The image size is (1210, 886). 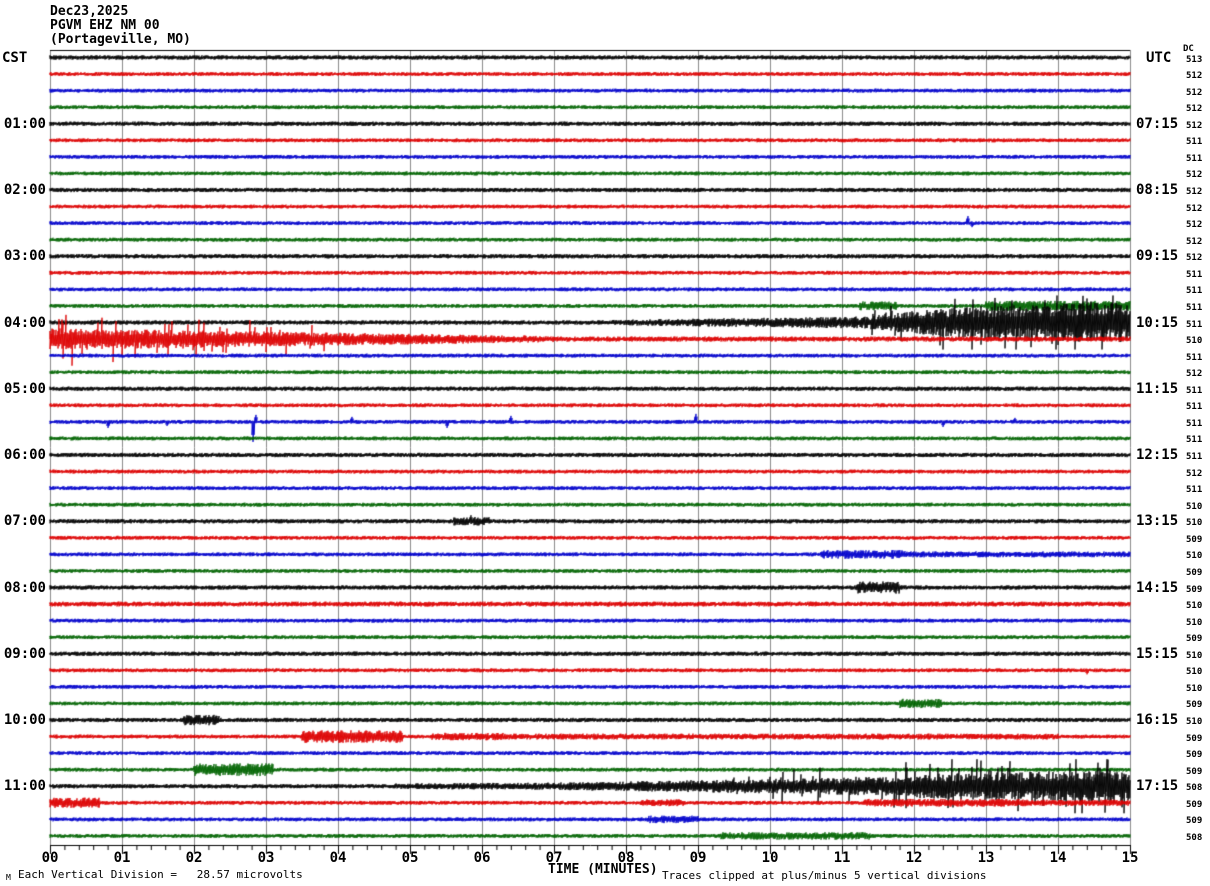 I want to click on date-title: Dec23,2025, so click(x=89, y=11).